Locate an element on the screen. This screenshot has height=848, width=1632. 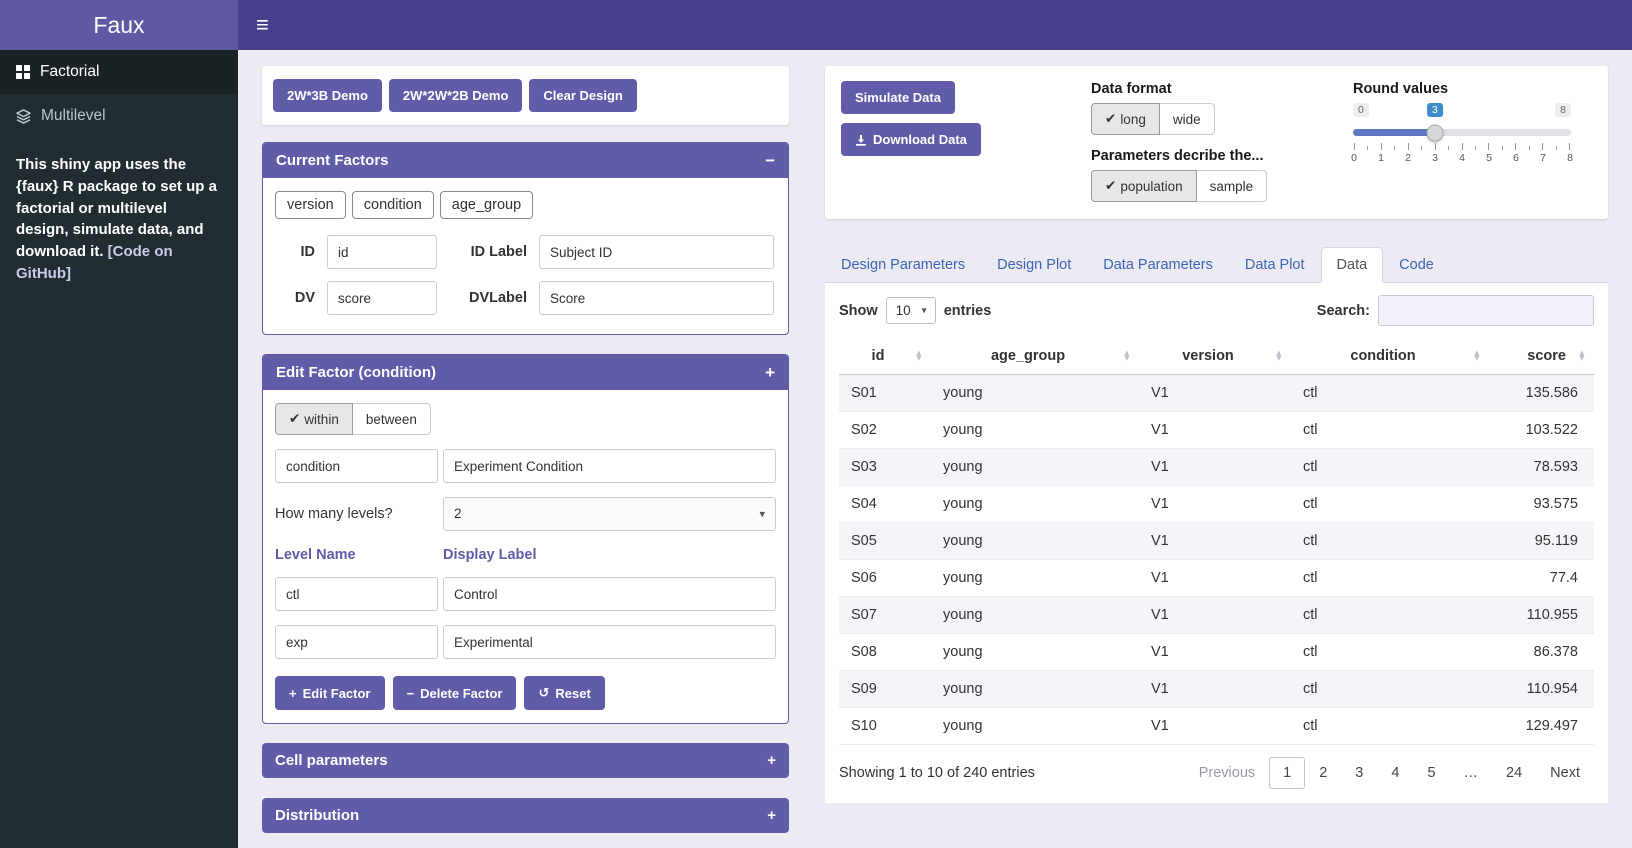
factor-chip-age-group: age_group is located at coordinates (486, 205).